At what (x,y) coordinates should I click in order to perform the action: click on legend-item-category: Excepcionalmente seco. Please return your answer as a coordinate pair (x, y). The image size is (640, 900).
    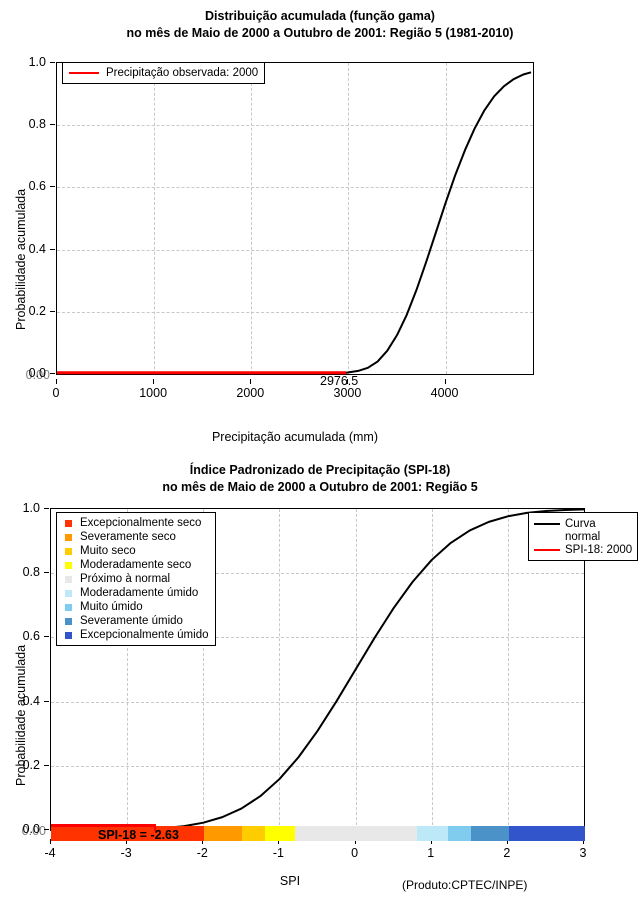
    Looking at the image, I should click on (136, 523).